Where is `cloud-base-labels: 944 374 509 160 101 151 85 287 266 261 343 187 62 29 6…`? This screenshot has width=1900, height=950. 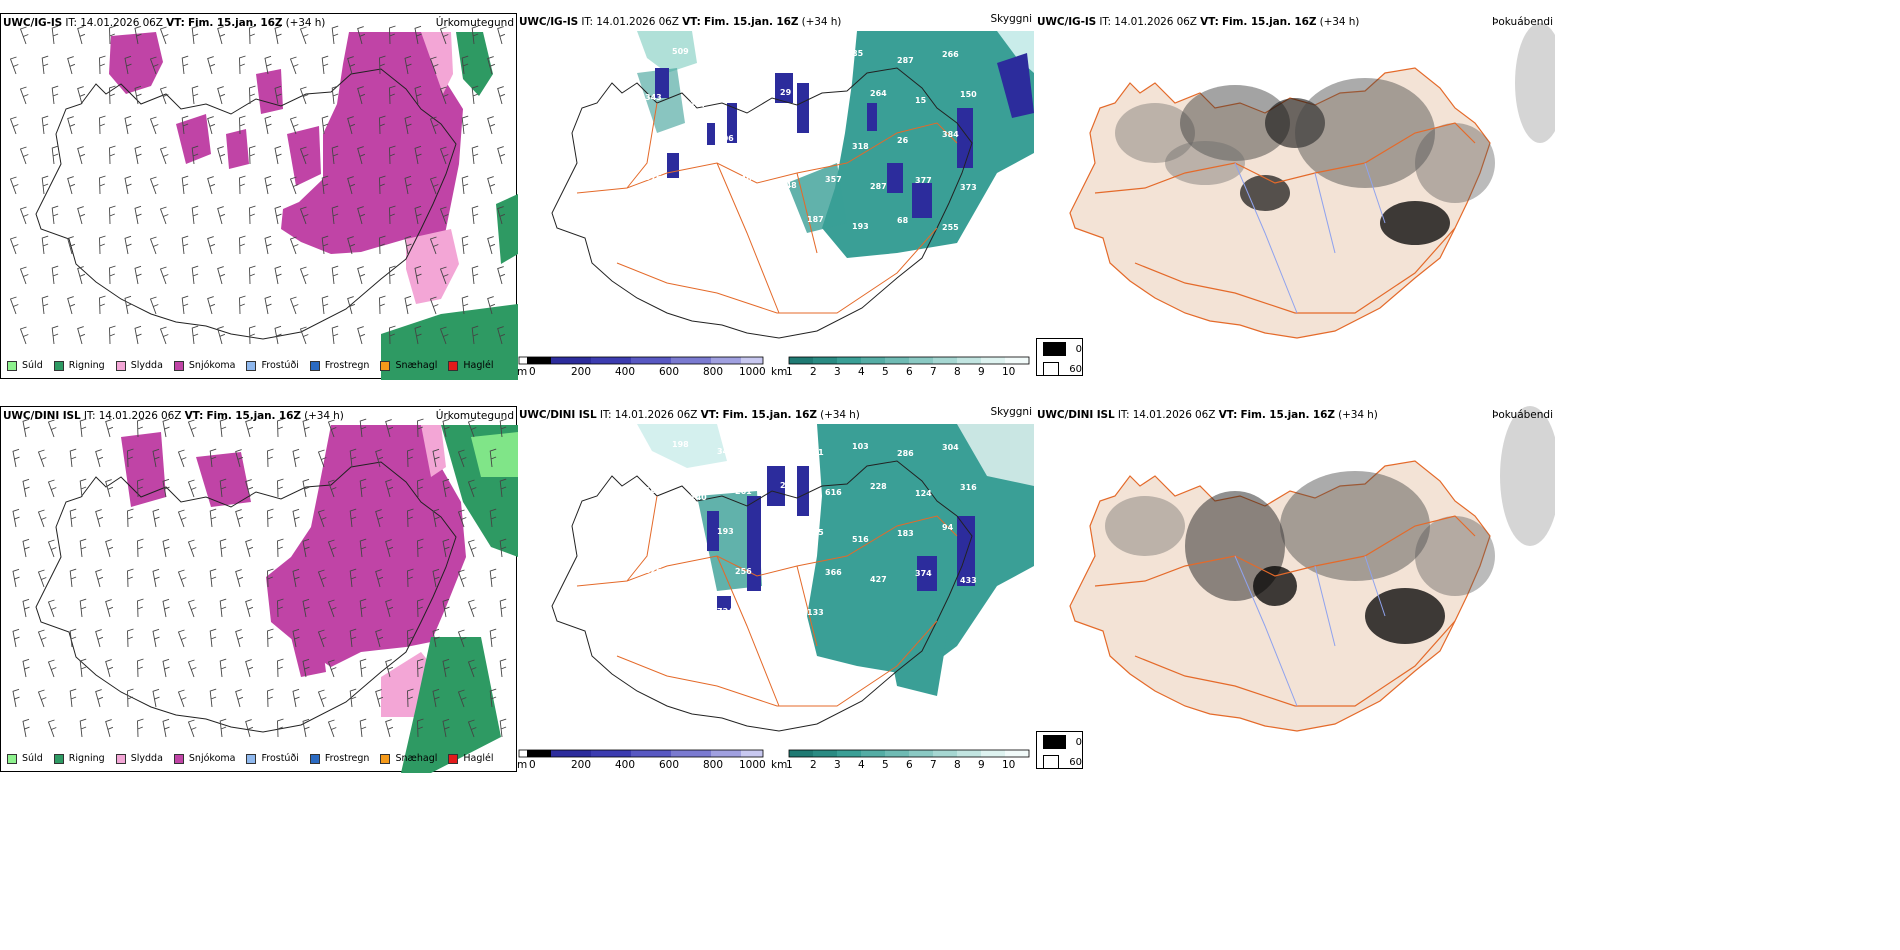 cloud-base-labels: 944 374 509 160 101 151 85 287 266 261 343 187 62 29 6… is located at coordinates (779, 140).